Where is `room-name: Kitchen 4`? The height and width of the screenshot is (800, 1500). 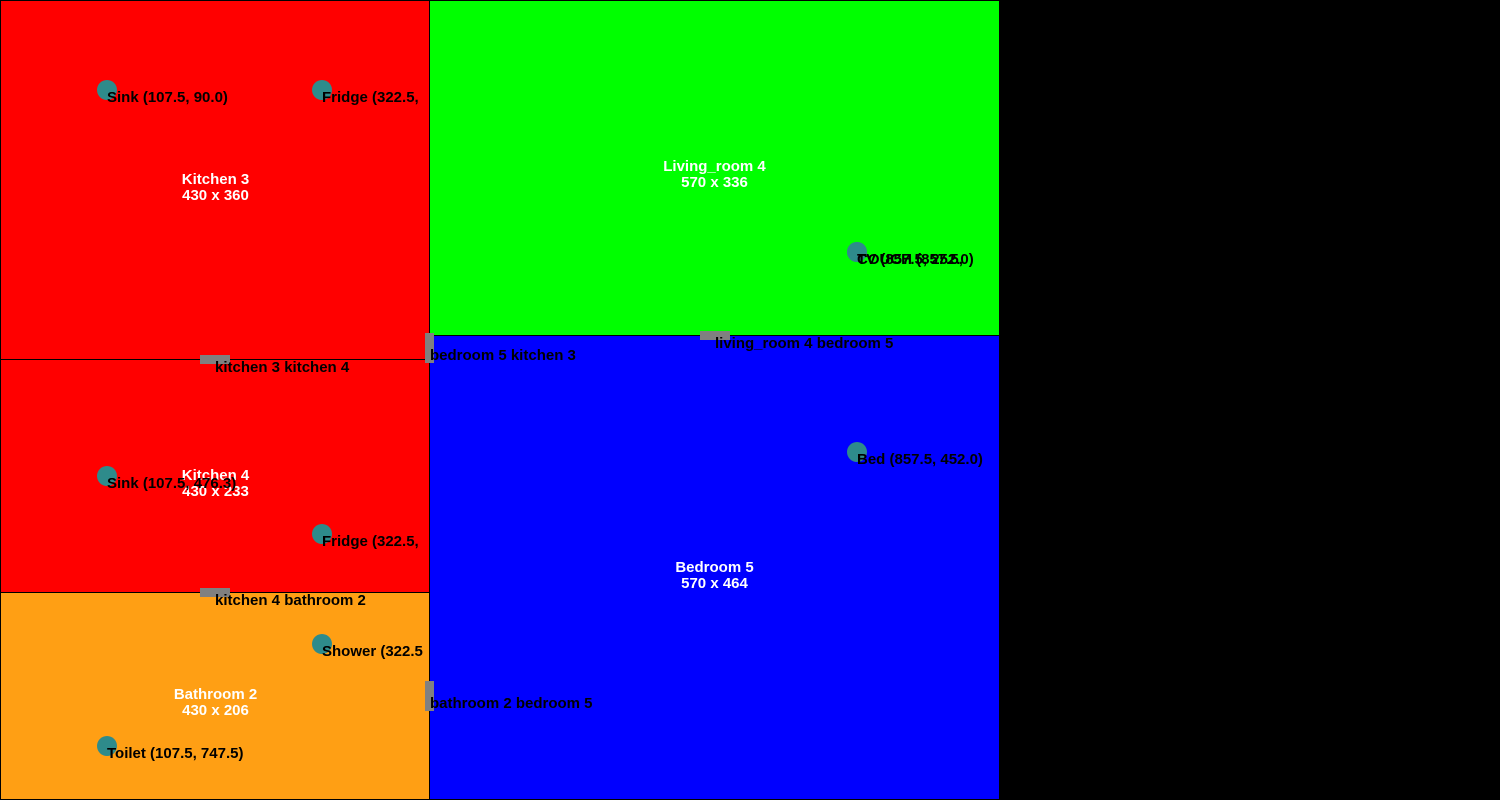
room-name: Kitchen 4 is located at coordinates (215, 475).